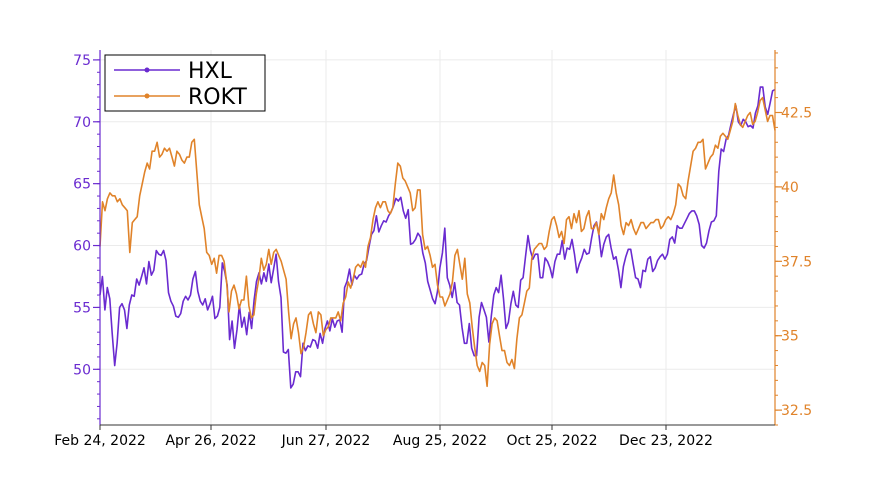  I want to click on legend-marker-rokt, so click(147, 96).